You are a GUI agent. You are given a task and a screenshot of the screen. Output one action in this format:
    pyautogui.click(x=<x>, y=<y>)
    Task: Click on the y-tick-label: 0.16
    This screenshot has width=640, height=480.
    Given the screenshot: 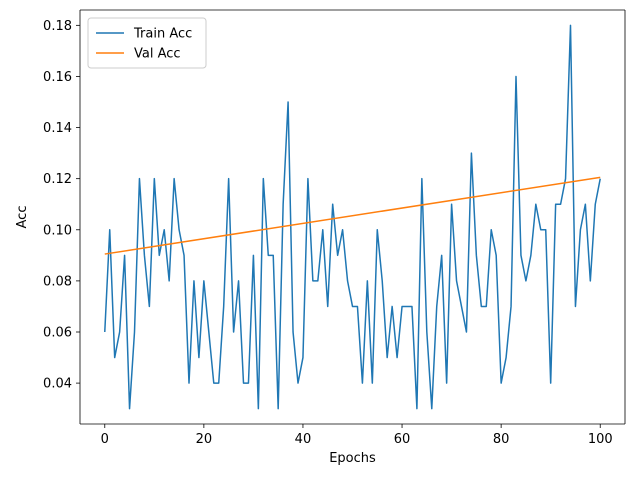 What is the action you would take?
    pyautogui.click(x=57, y=77)
    